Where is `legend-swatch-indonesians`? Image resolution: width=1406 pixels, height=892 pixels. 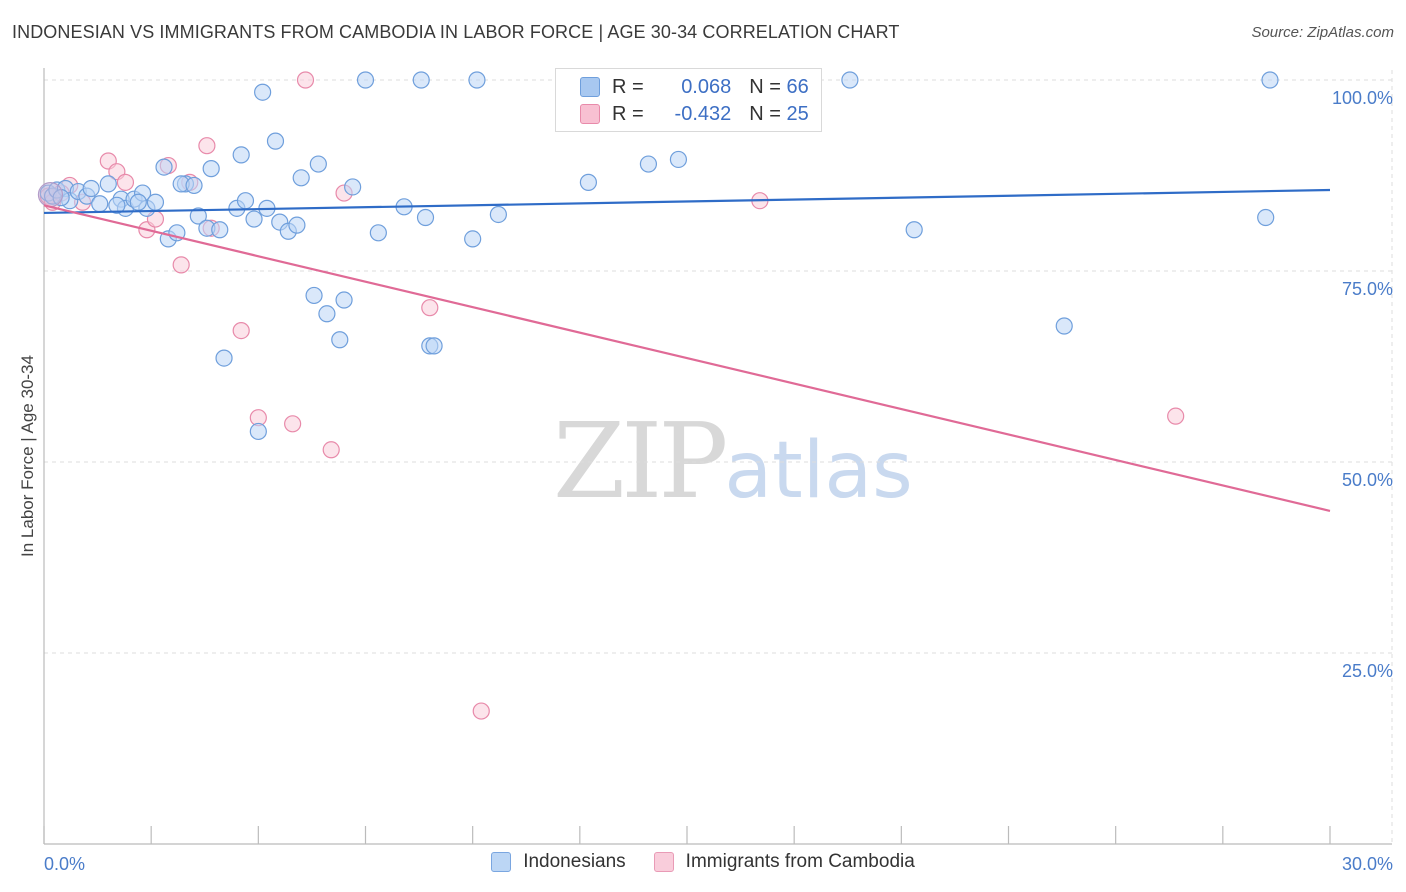 legend-swatch-indonesians is located at coordinates (590, 87).